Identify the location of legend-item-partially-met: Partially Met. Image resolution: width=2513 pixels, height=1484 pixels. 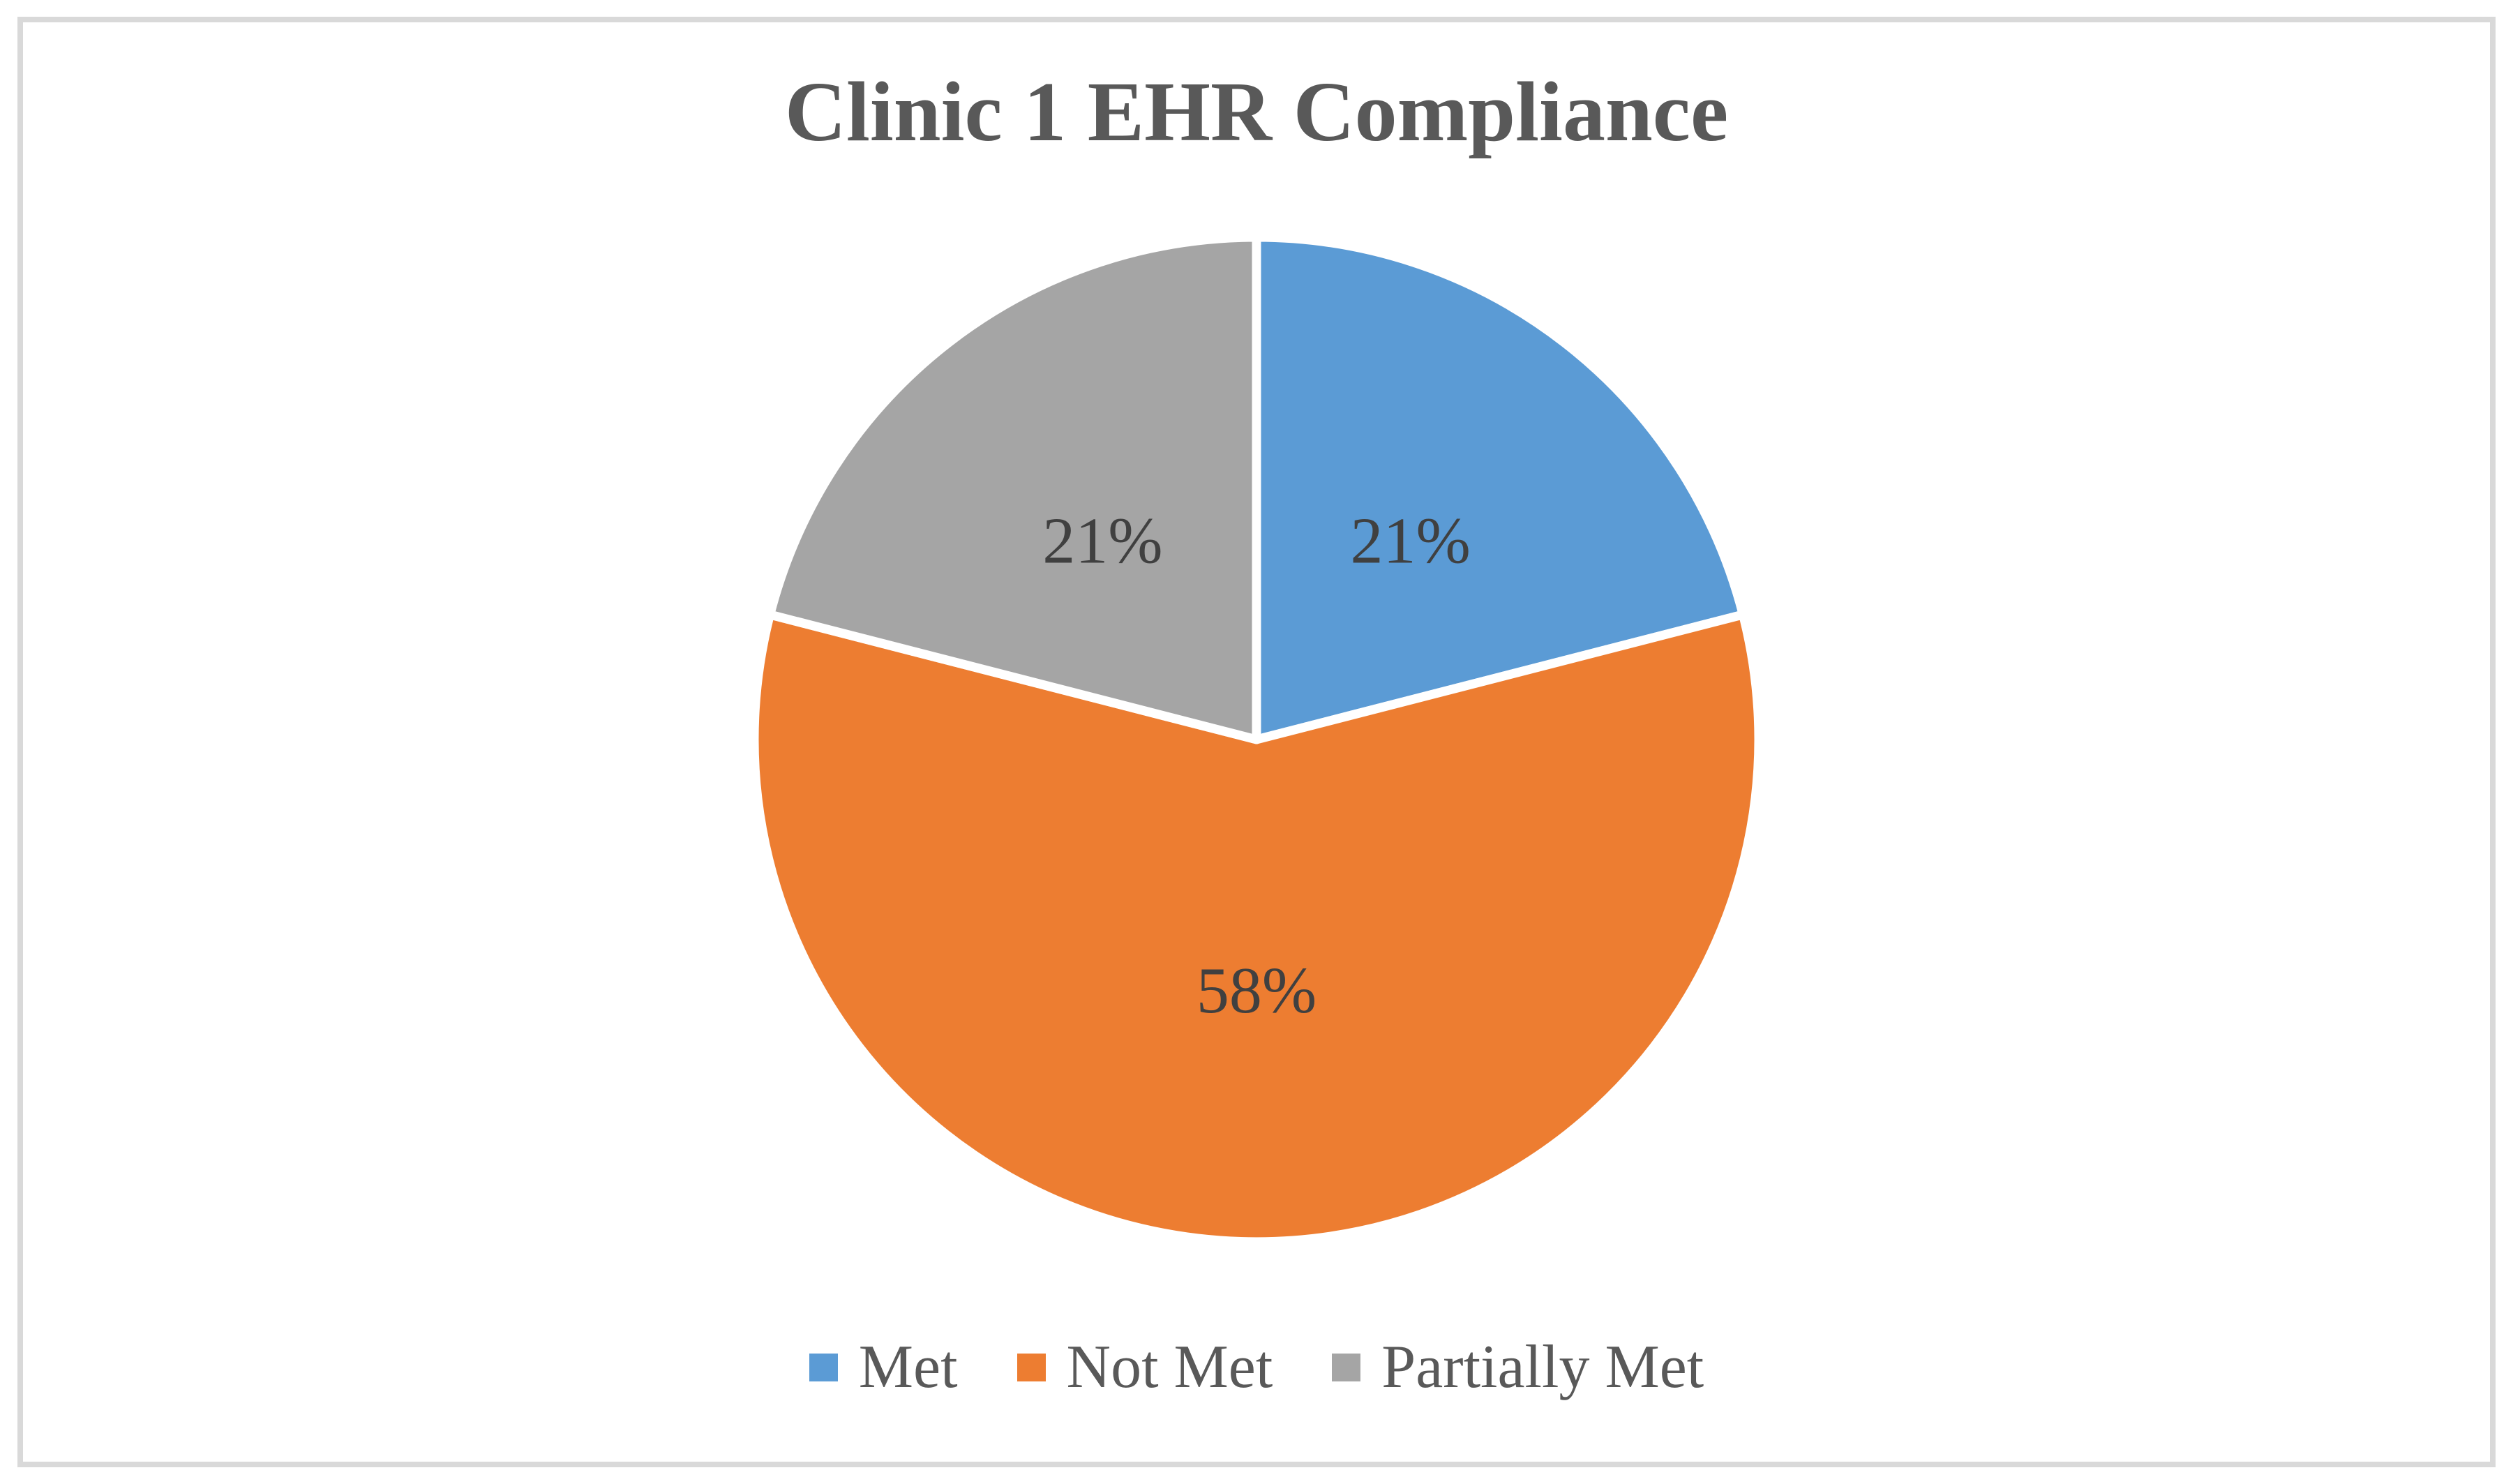
(1518, 1368).